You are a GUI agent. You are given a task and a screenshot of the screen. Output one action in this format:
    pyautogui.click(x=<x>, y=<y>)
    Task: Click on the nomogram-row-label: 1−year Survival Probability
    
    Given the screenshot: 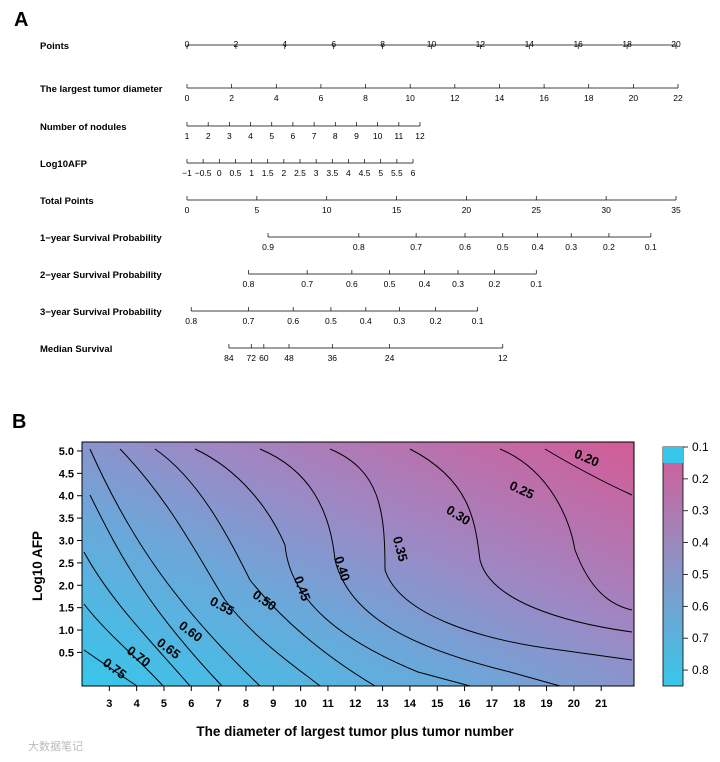 What is the action you would take?
    pyautogui.click(x=101, y=238)
    